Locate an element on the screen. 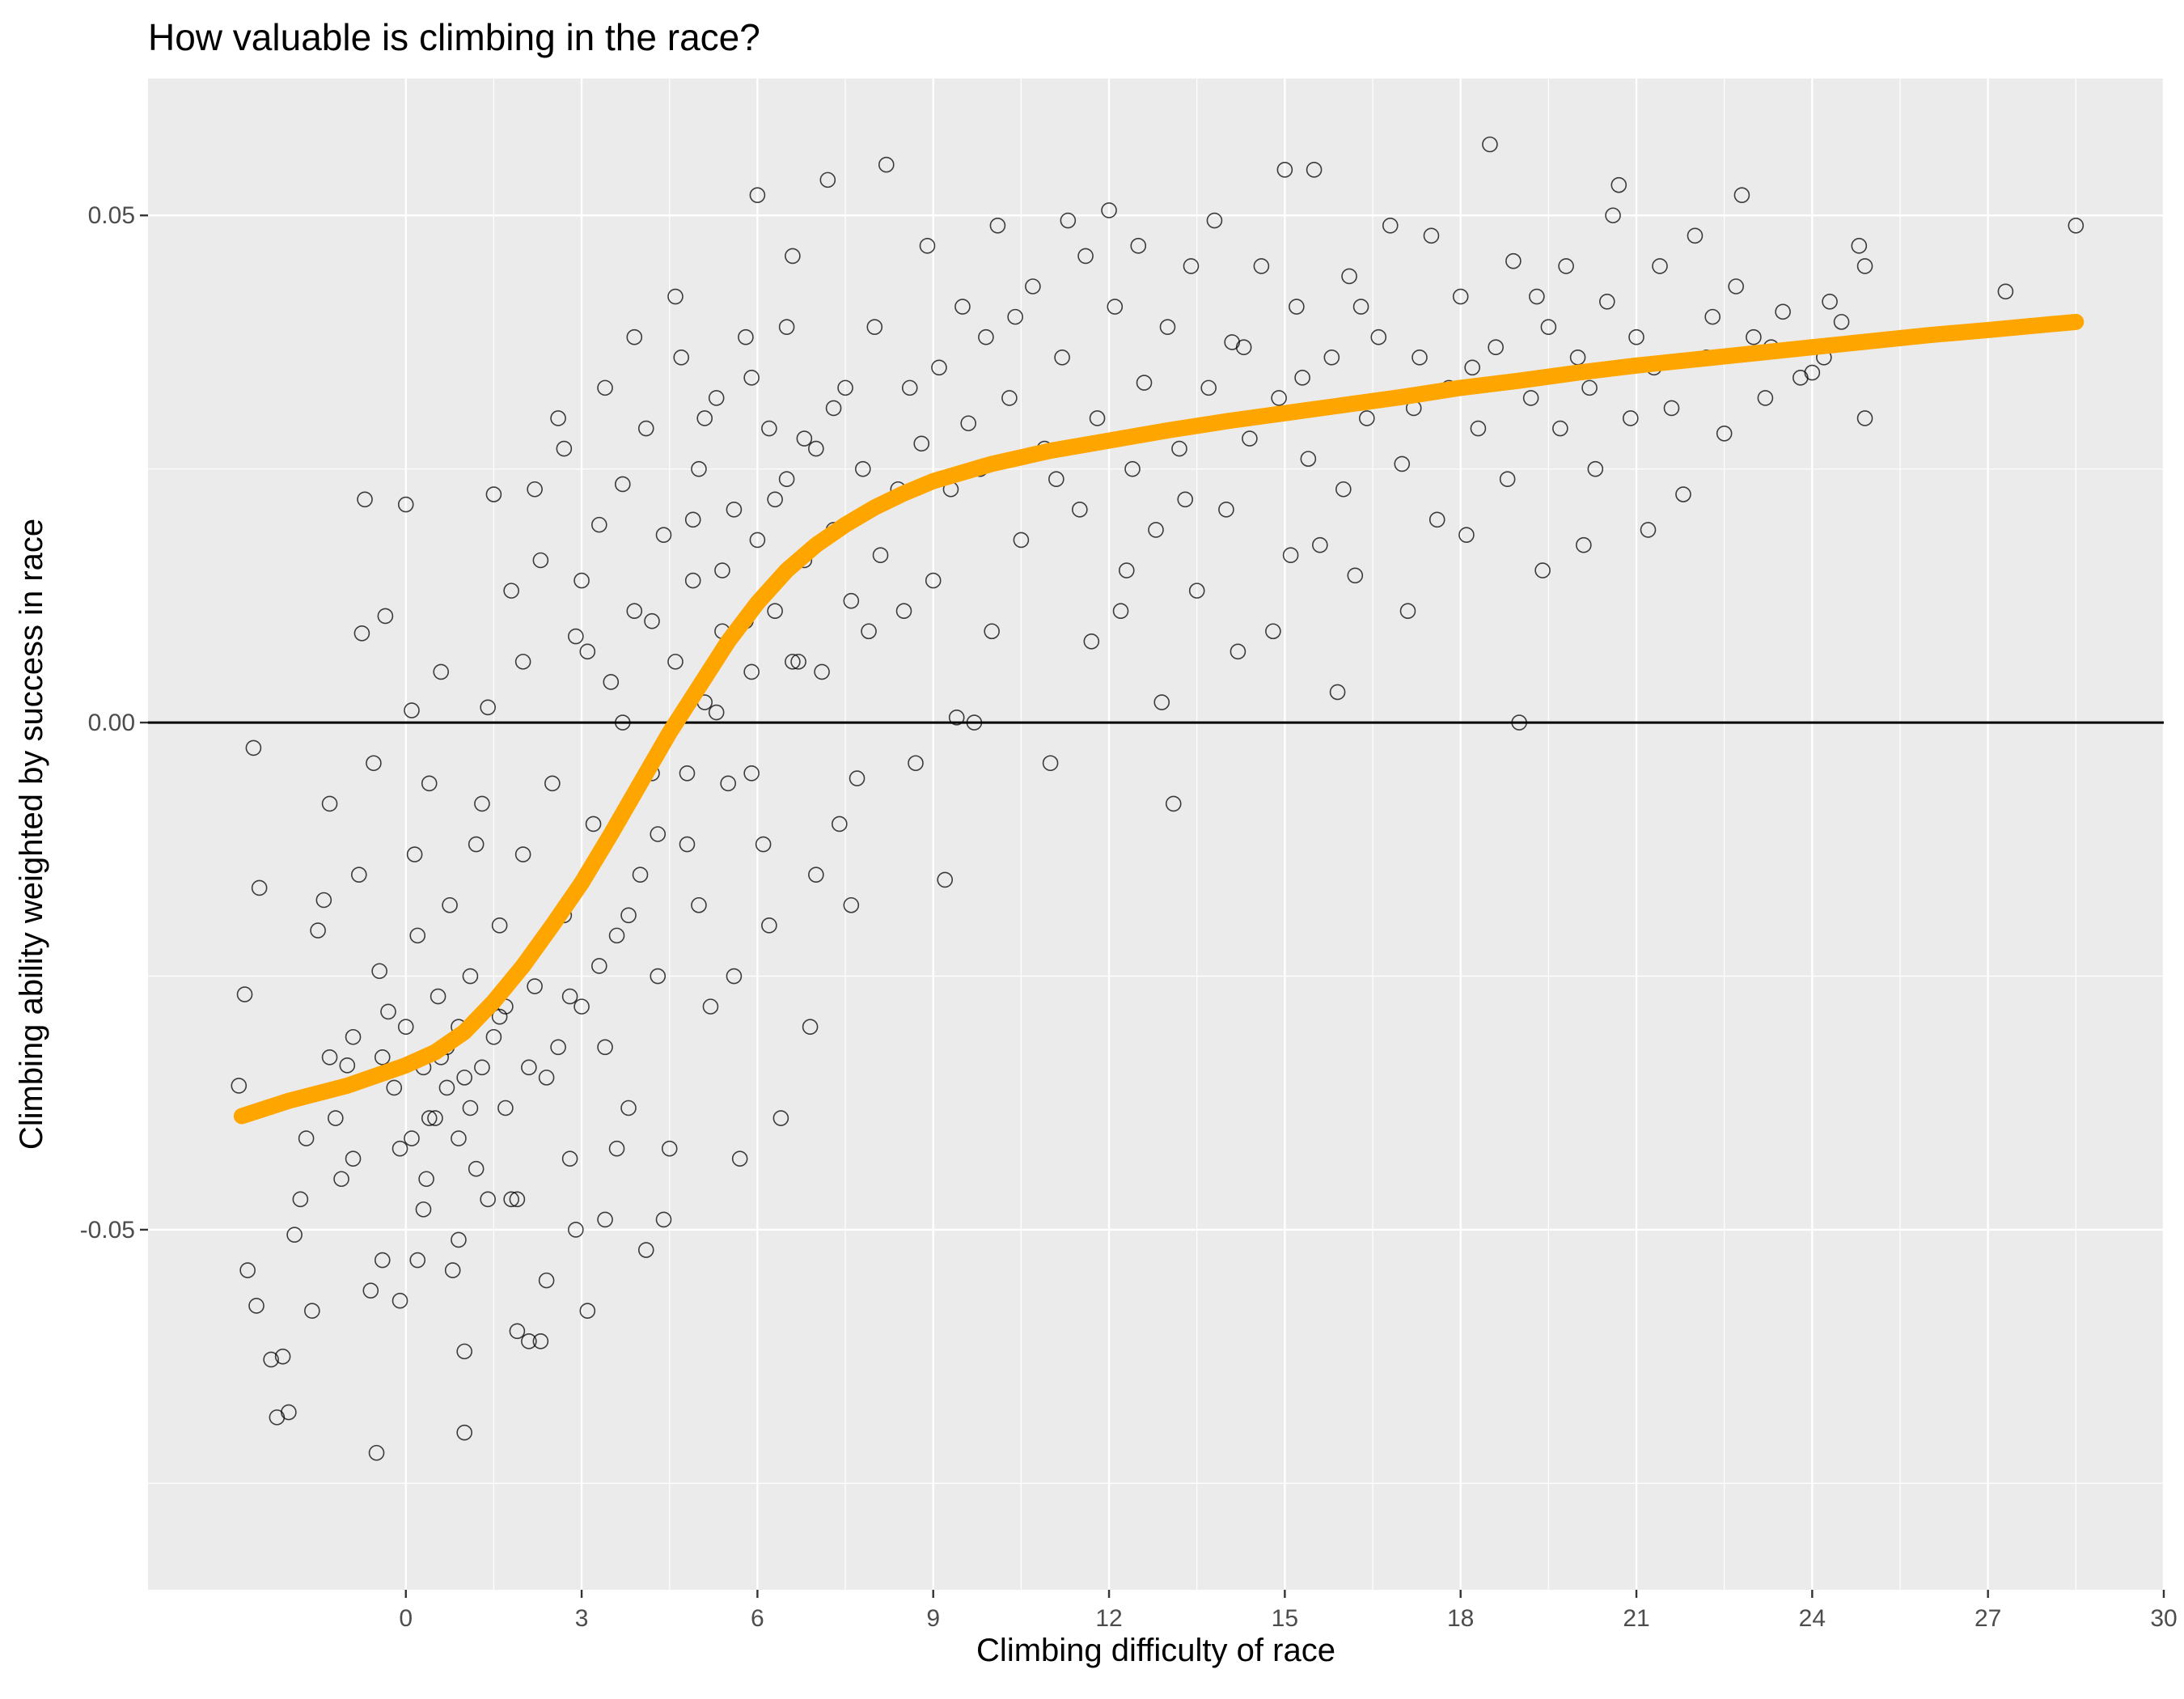 The height and width of the screenshot is (1699, 2184). x-tick-label: 12 is located at coordinates (1108, 1618).